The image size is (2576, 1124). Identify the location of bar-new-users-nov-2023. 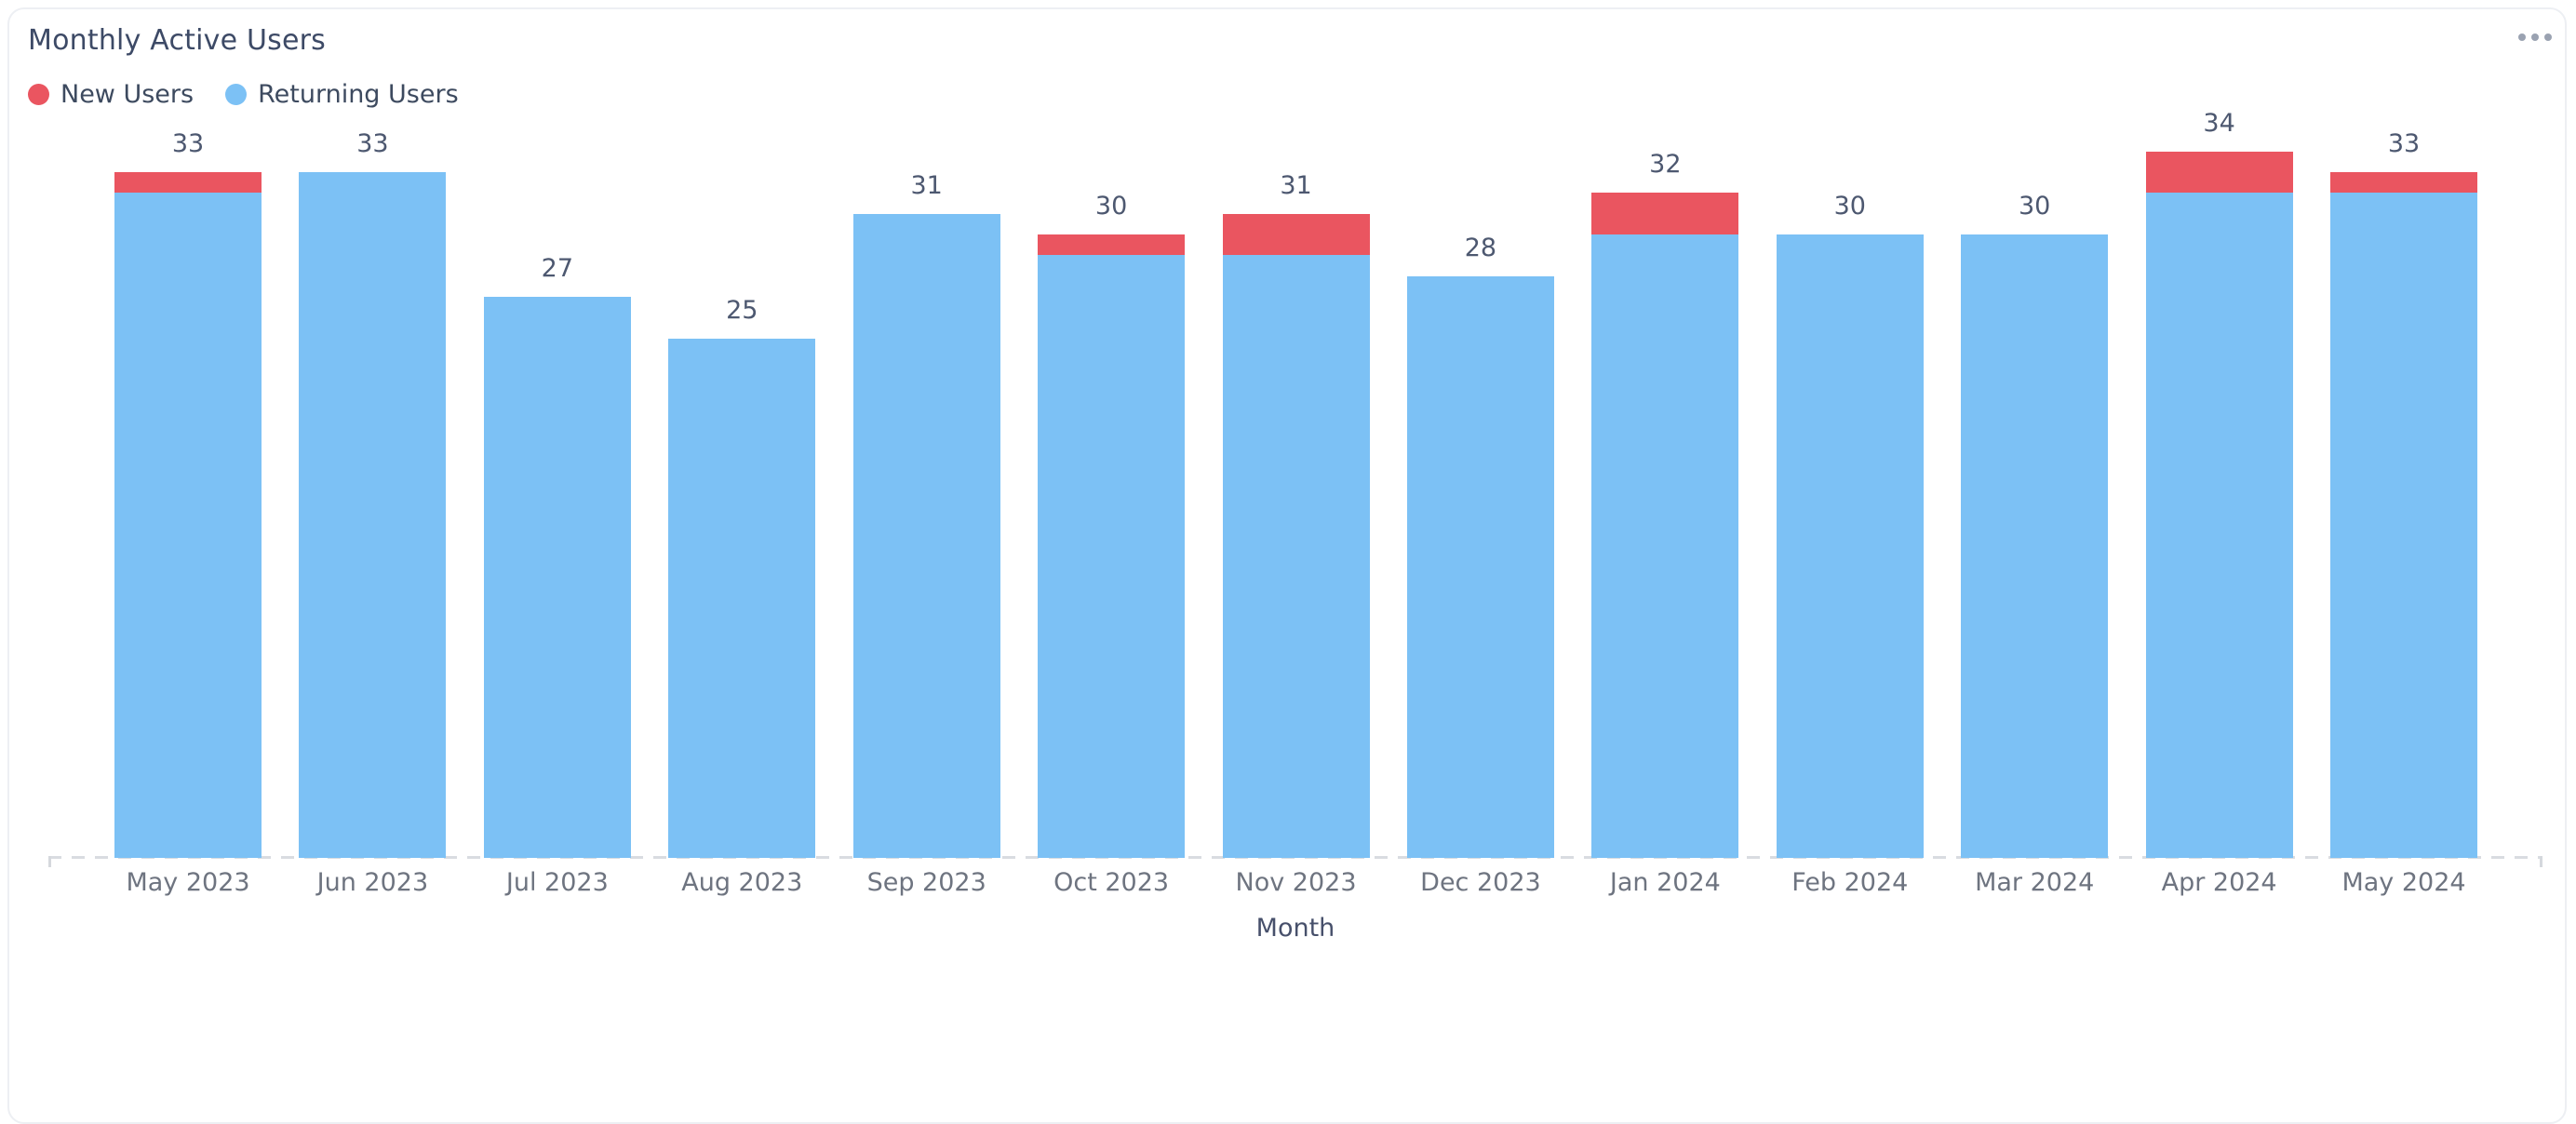
(1296, 234).